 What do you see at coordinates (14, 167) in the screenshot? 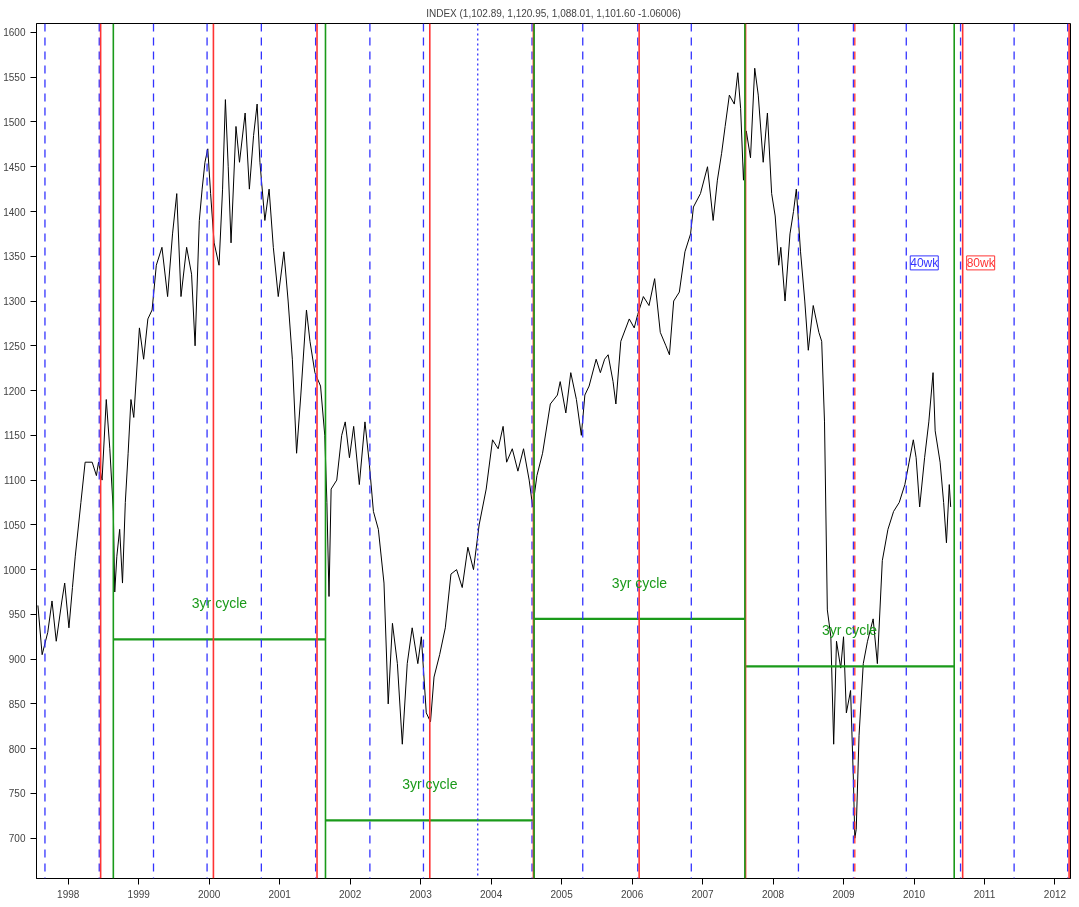
I see `y-tick-label: 1450` at bounding box center [14, 167].